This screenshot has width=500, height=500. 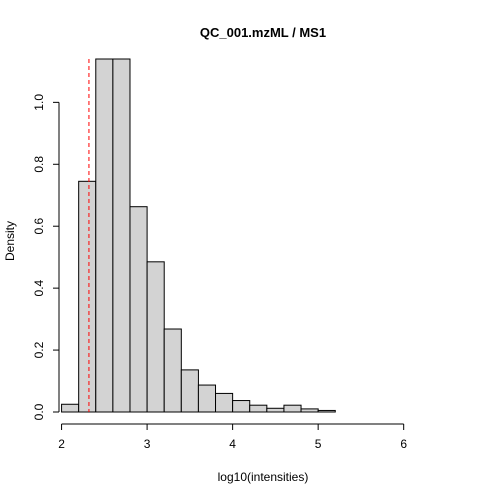 I want to click on x-tick-label-1: 3, so click(x=147, y=444).